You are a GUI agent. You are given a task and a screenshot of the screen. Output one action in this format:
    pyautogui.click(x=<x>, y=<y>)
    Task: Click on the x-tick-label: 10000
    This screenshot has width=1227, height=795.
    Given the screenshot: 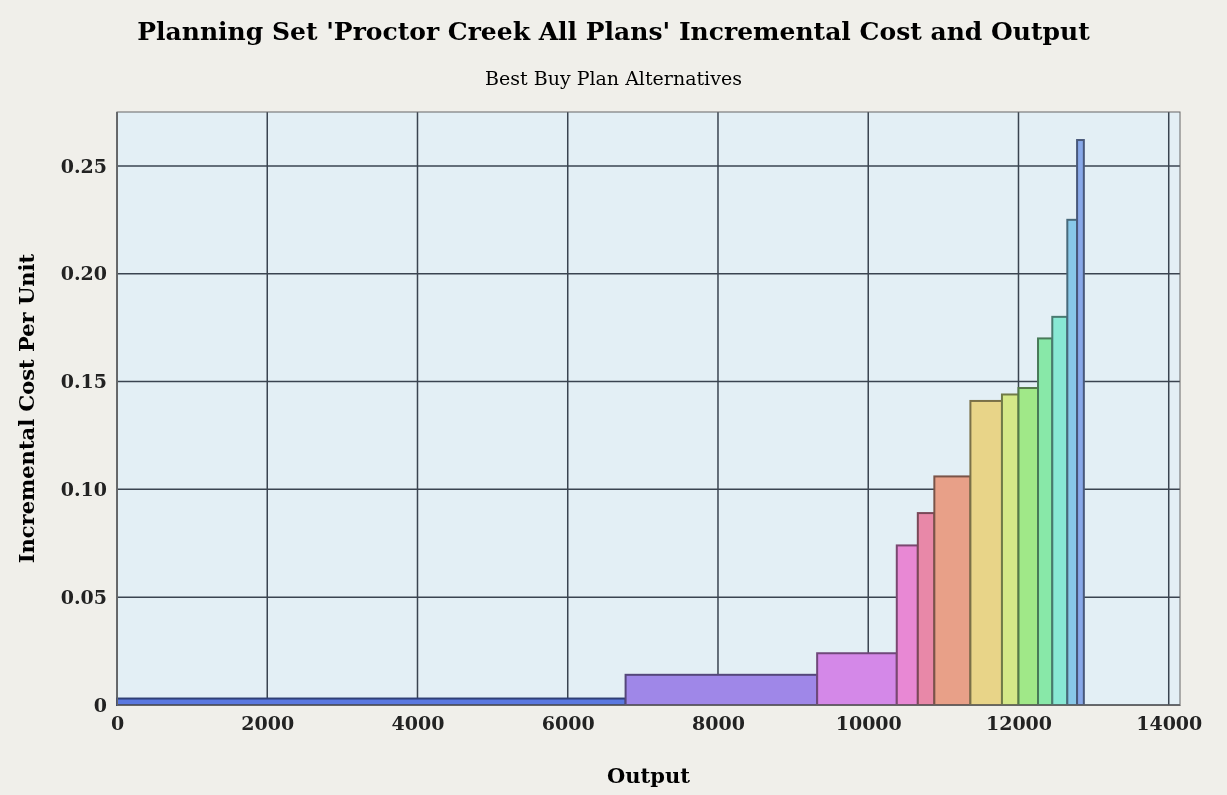 What is the action you would take?
    pyautogui.click(x=868, y=723)
    